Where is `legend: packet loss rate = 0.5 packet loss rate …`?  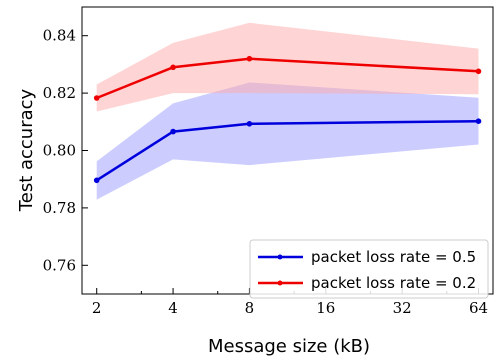
legend: packet loss rate = 0.5 packet loss rate … is located at coordinates (369, 269).